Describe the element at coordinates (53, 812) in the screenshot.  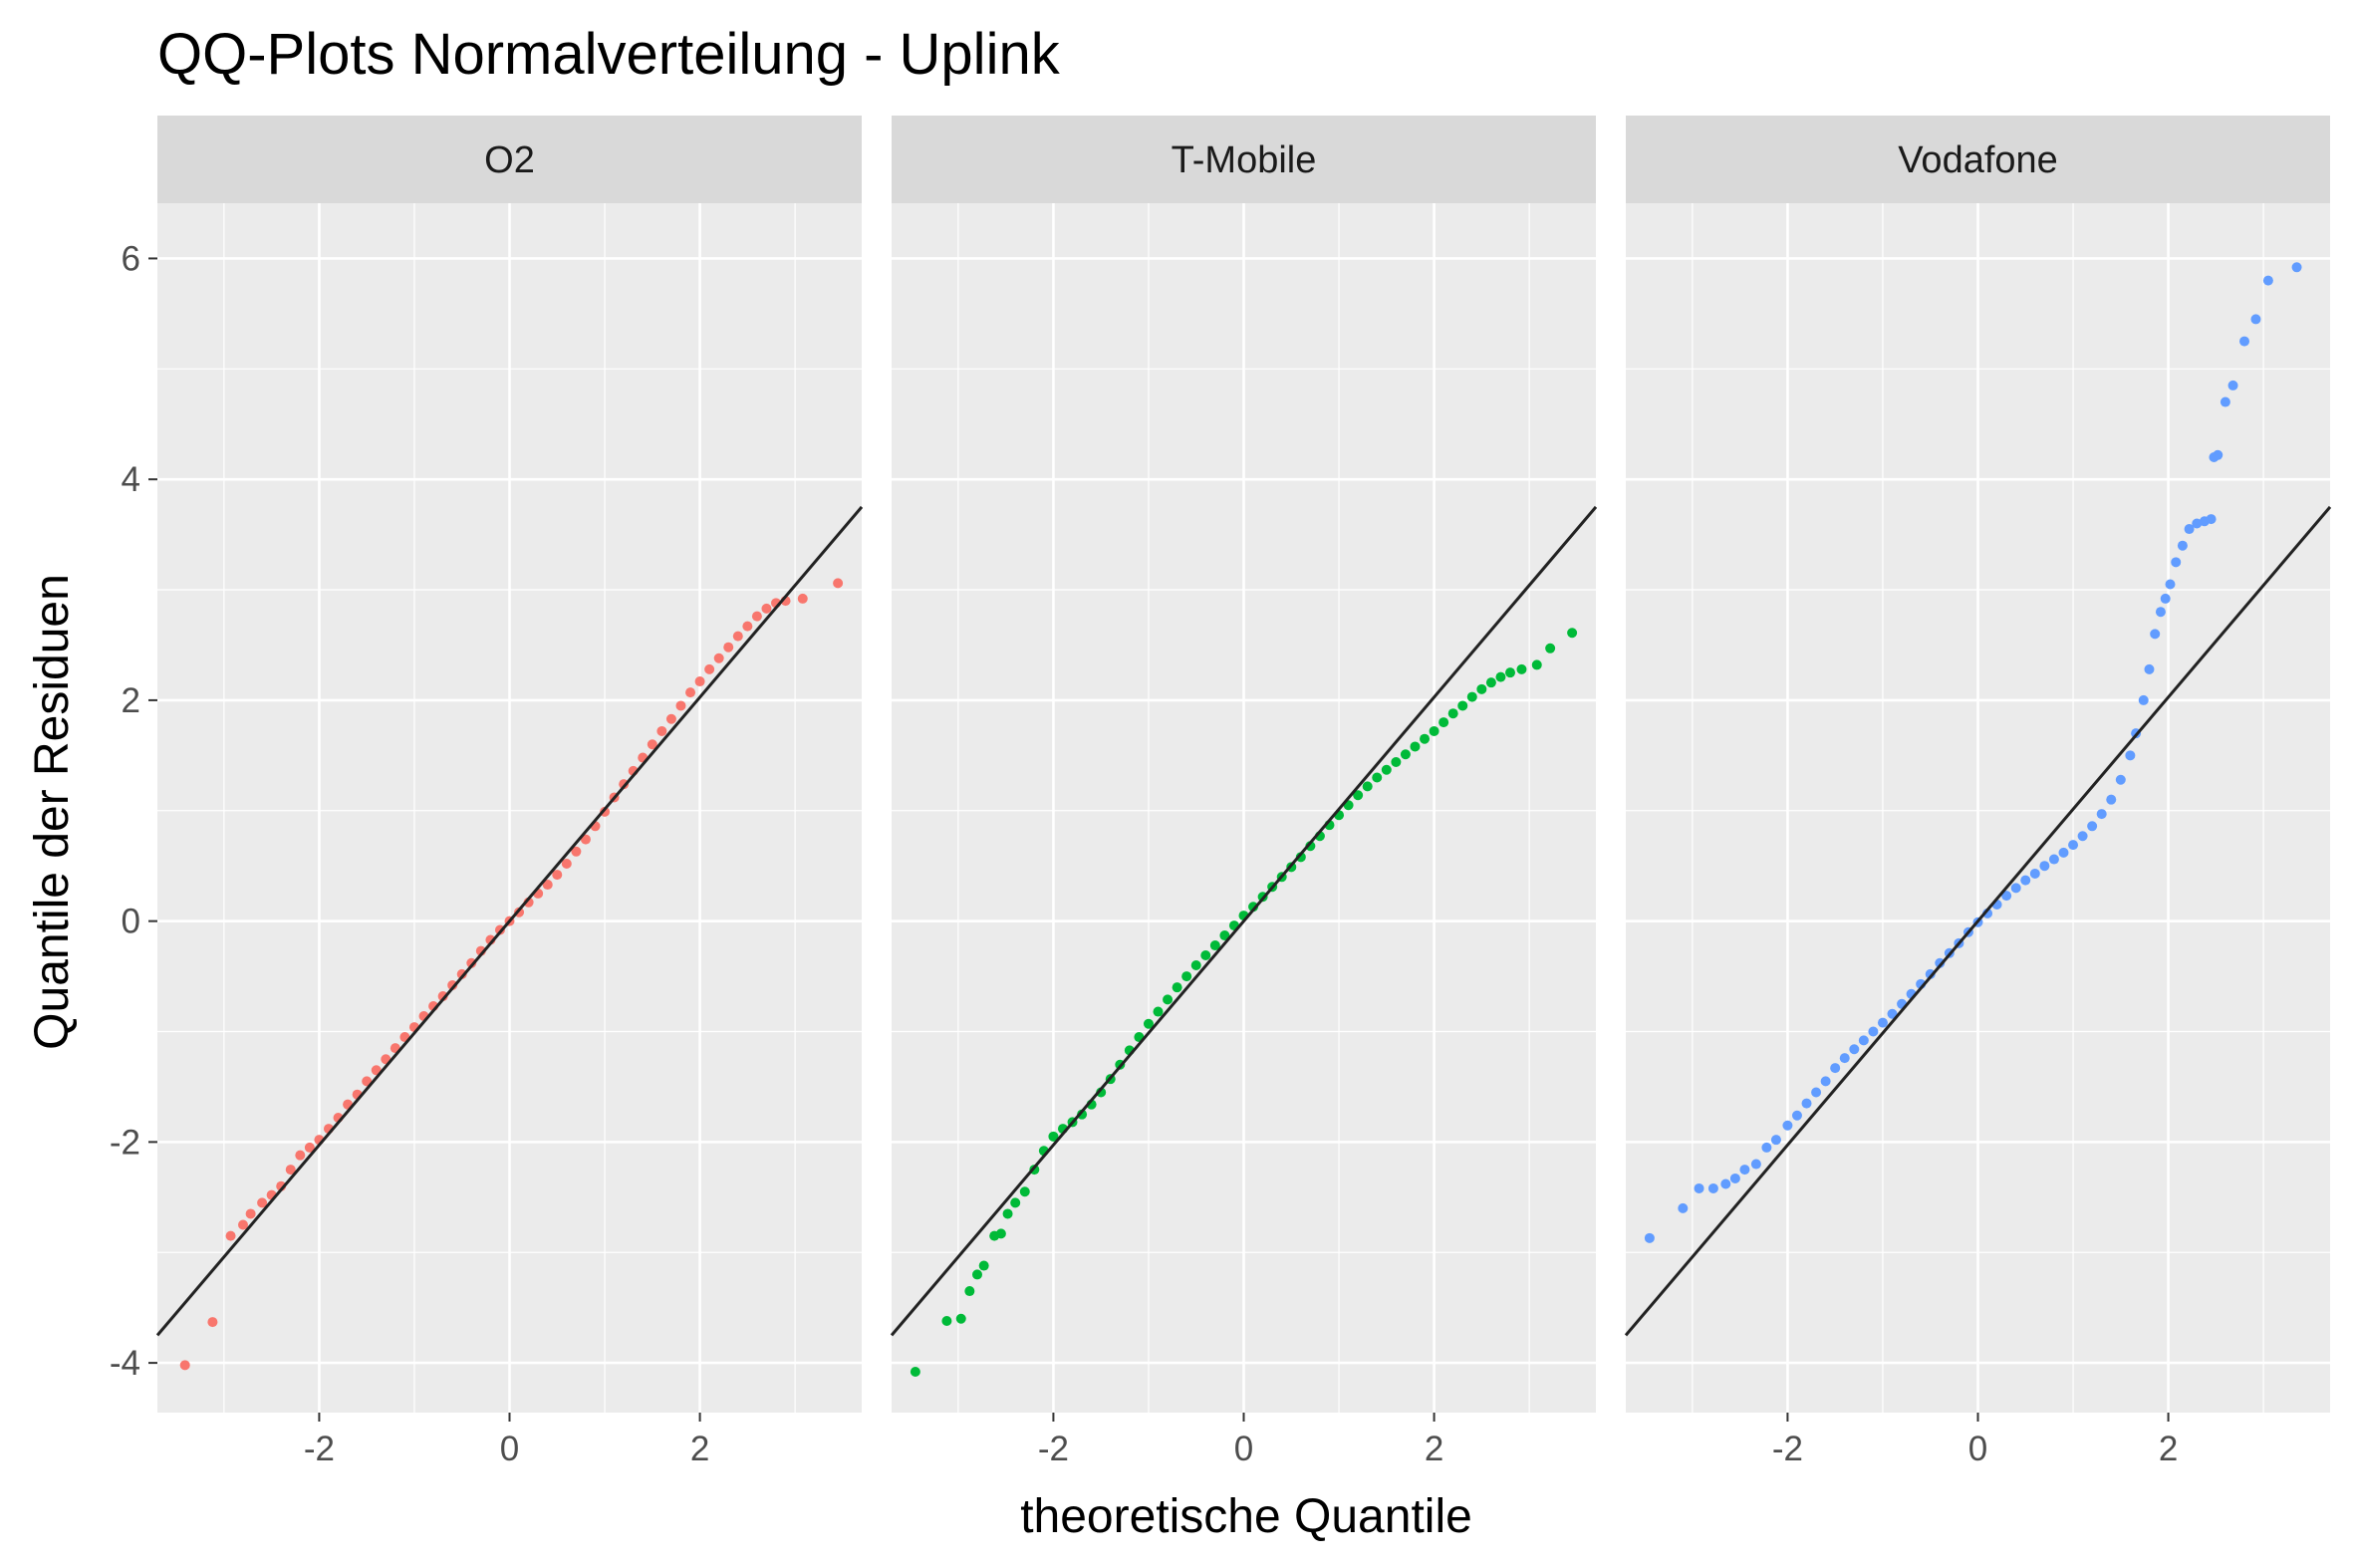
I see `y-axis-title: Quantile der Residuen` at that location.